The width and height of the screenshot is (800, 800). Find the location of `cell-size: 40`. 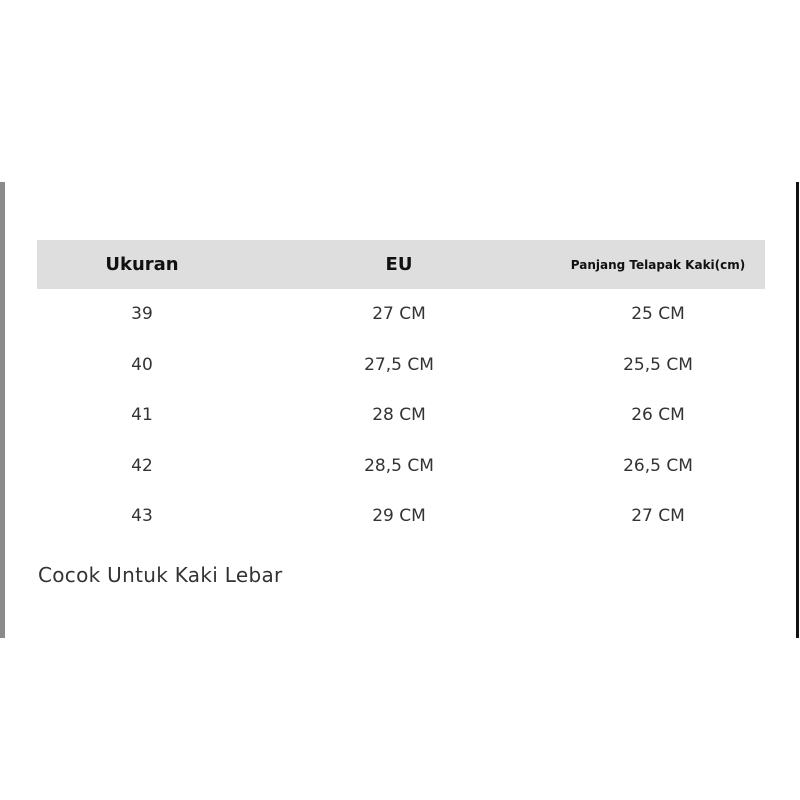

cell-size: 40 is located at coordinates (142, 364).